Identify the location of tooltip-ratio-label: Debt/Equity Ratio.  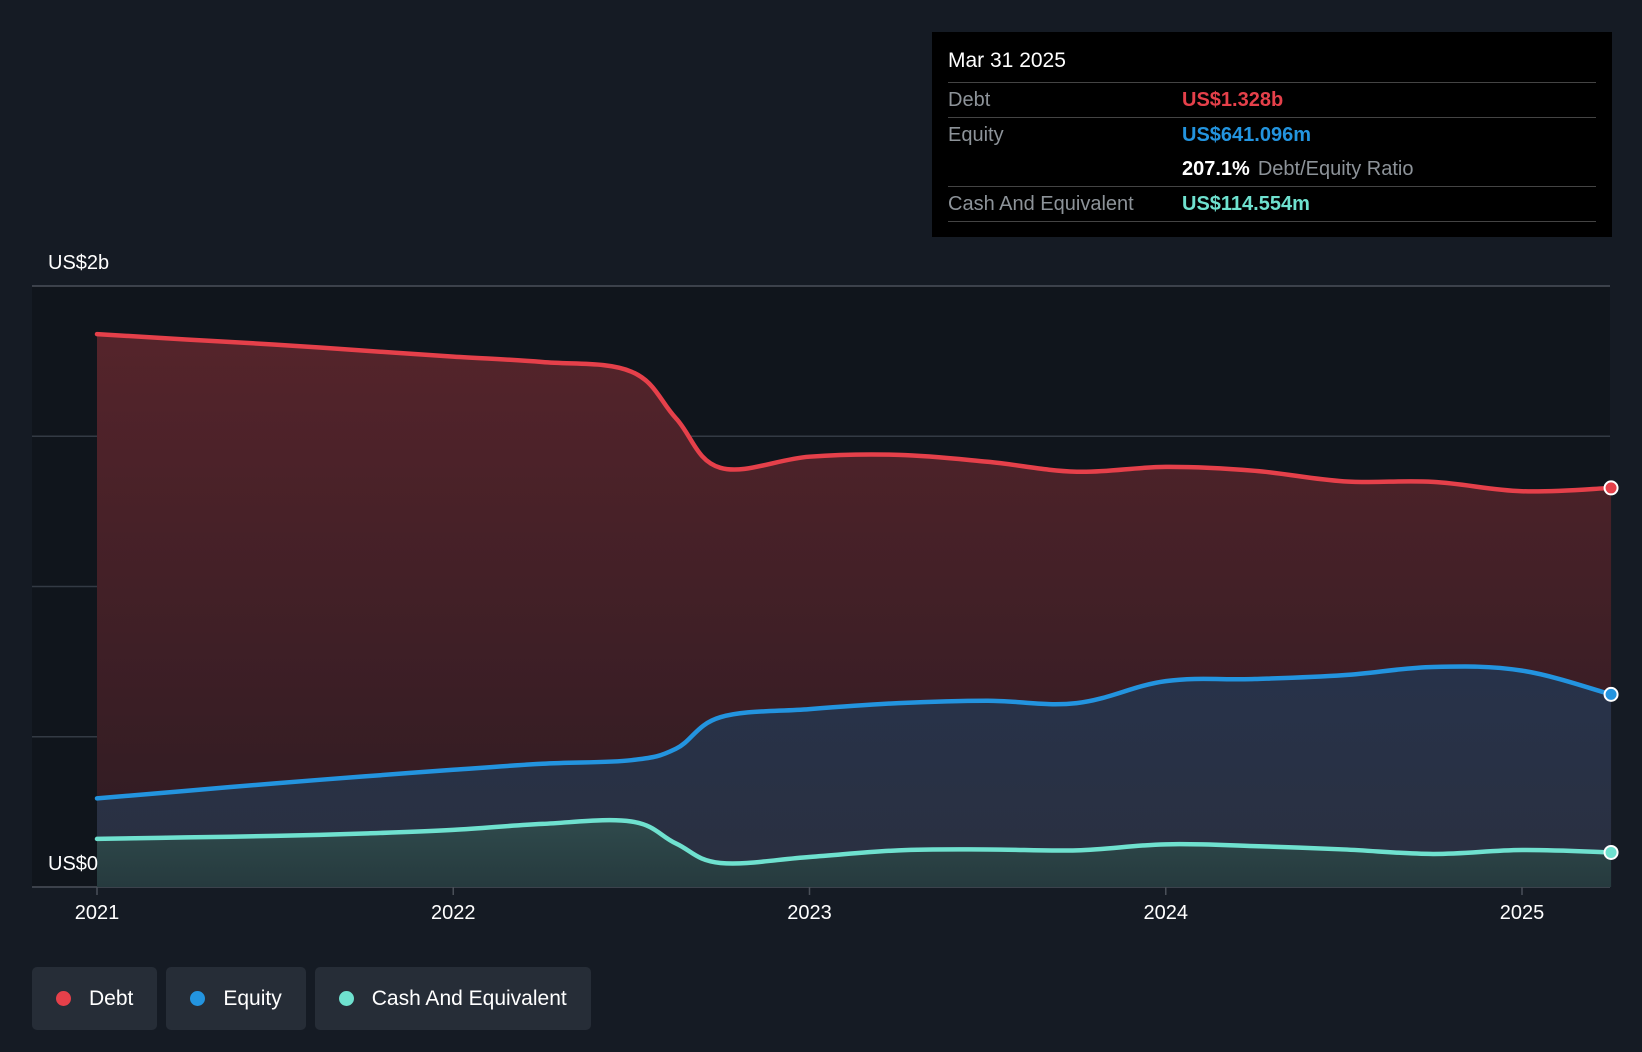
(1335, 169).